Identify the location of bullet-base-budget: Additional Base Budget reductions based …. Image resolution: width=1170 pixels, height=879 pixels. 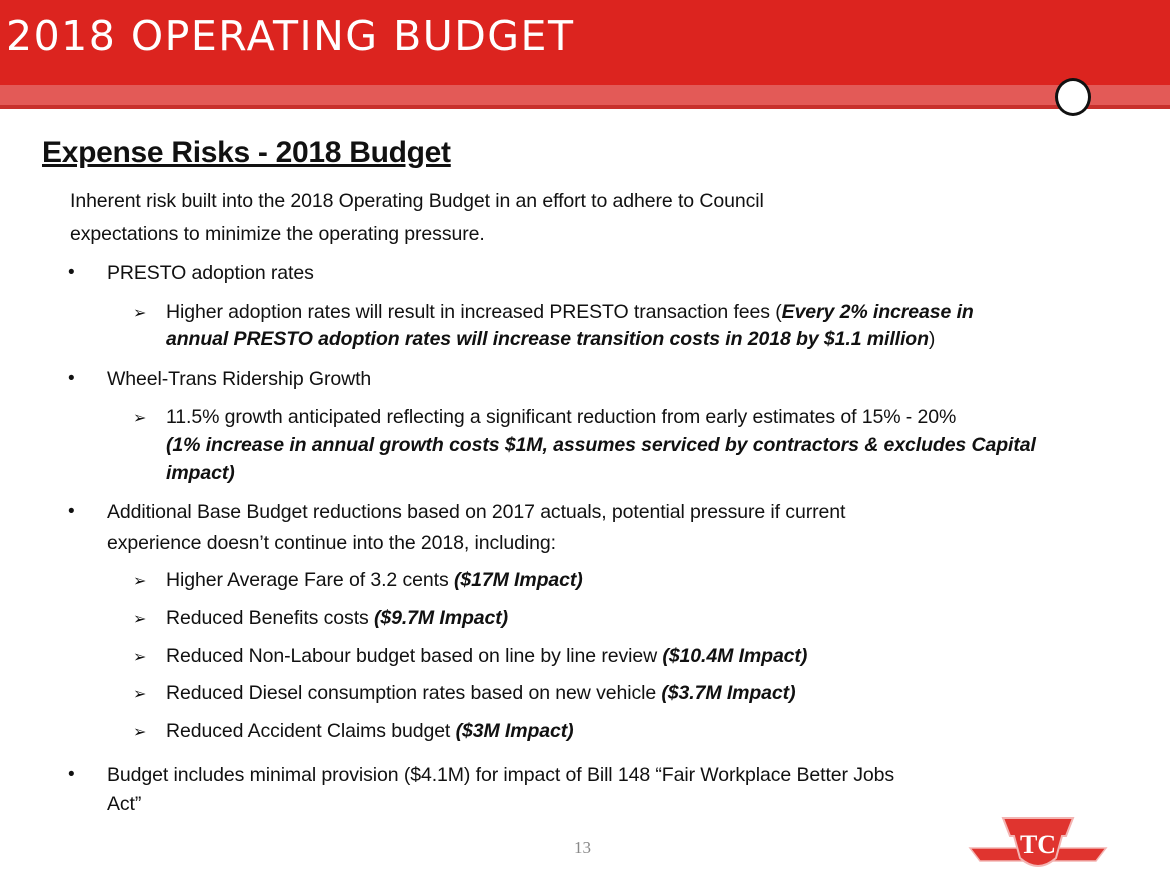
(476, 512).